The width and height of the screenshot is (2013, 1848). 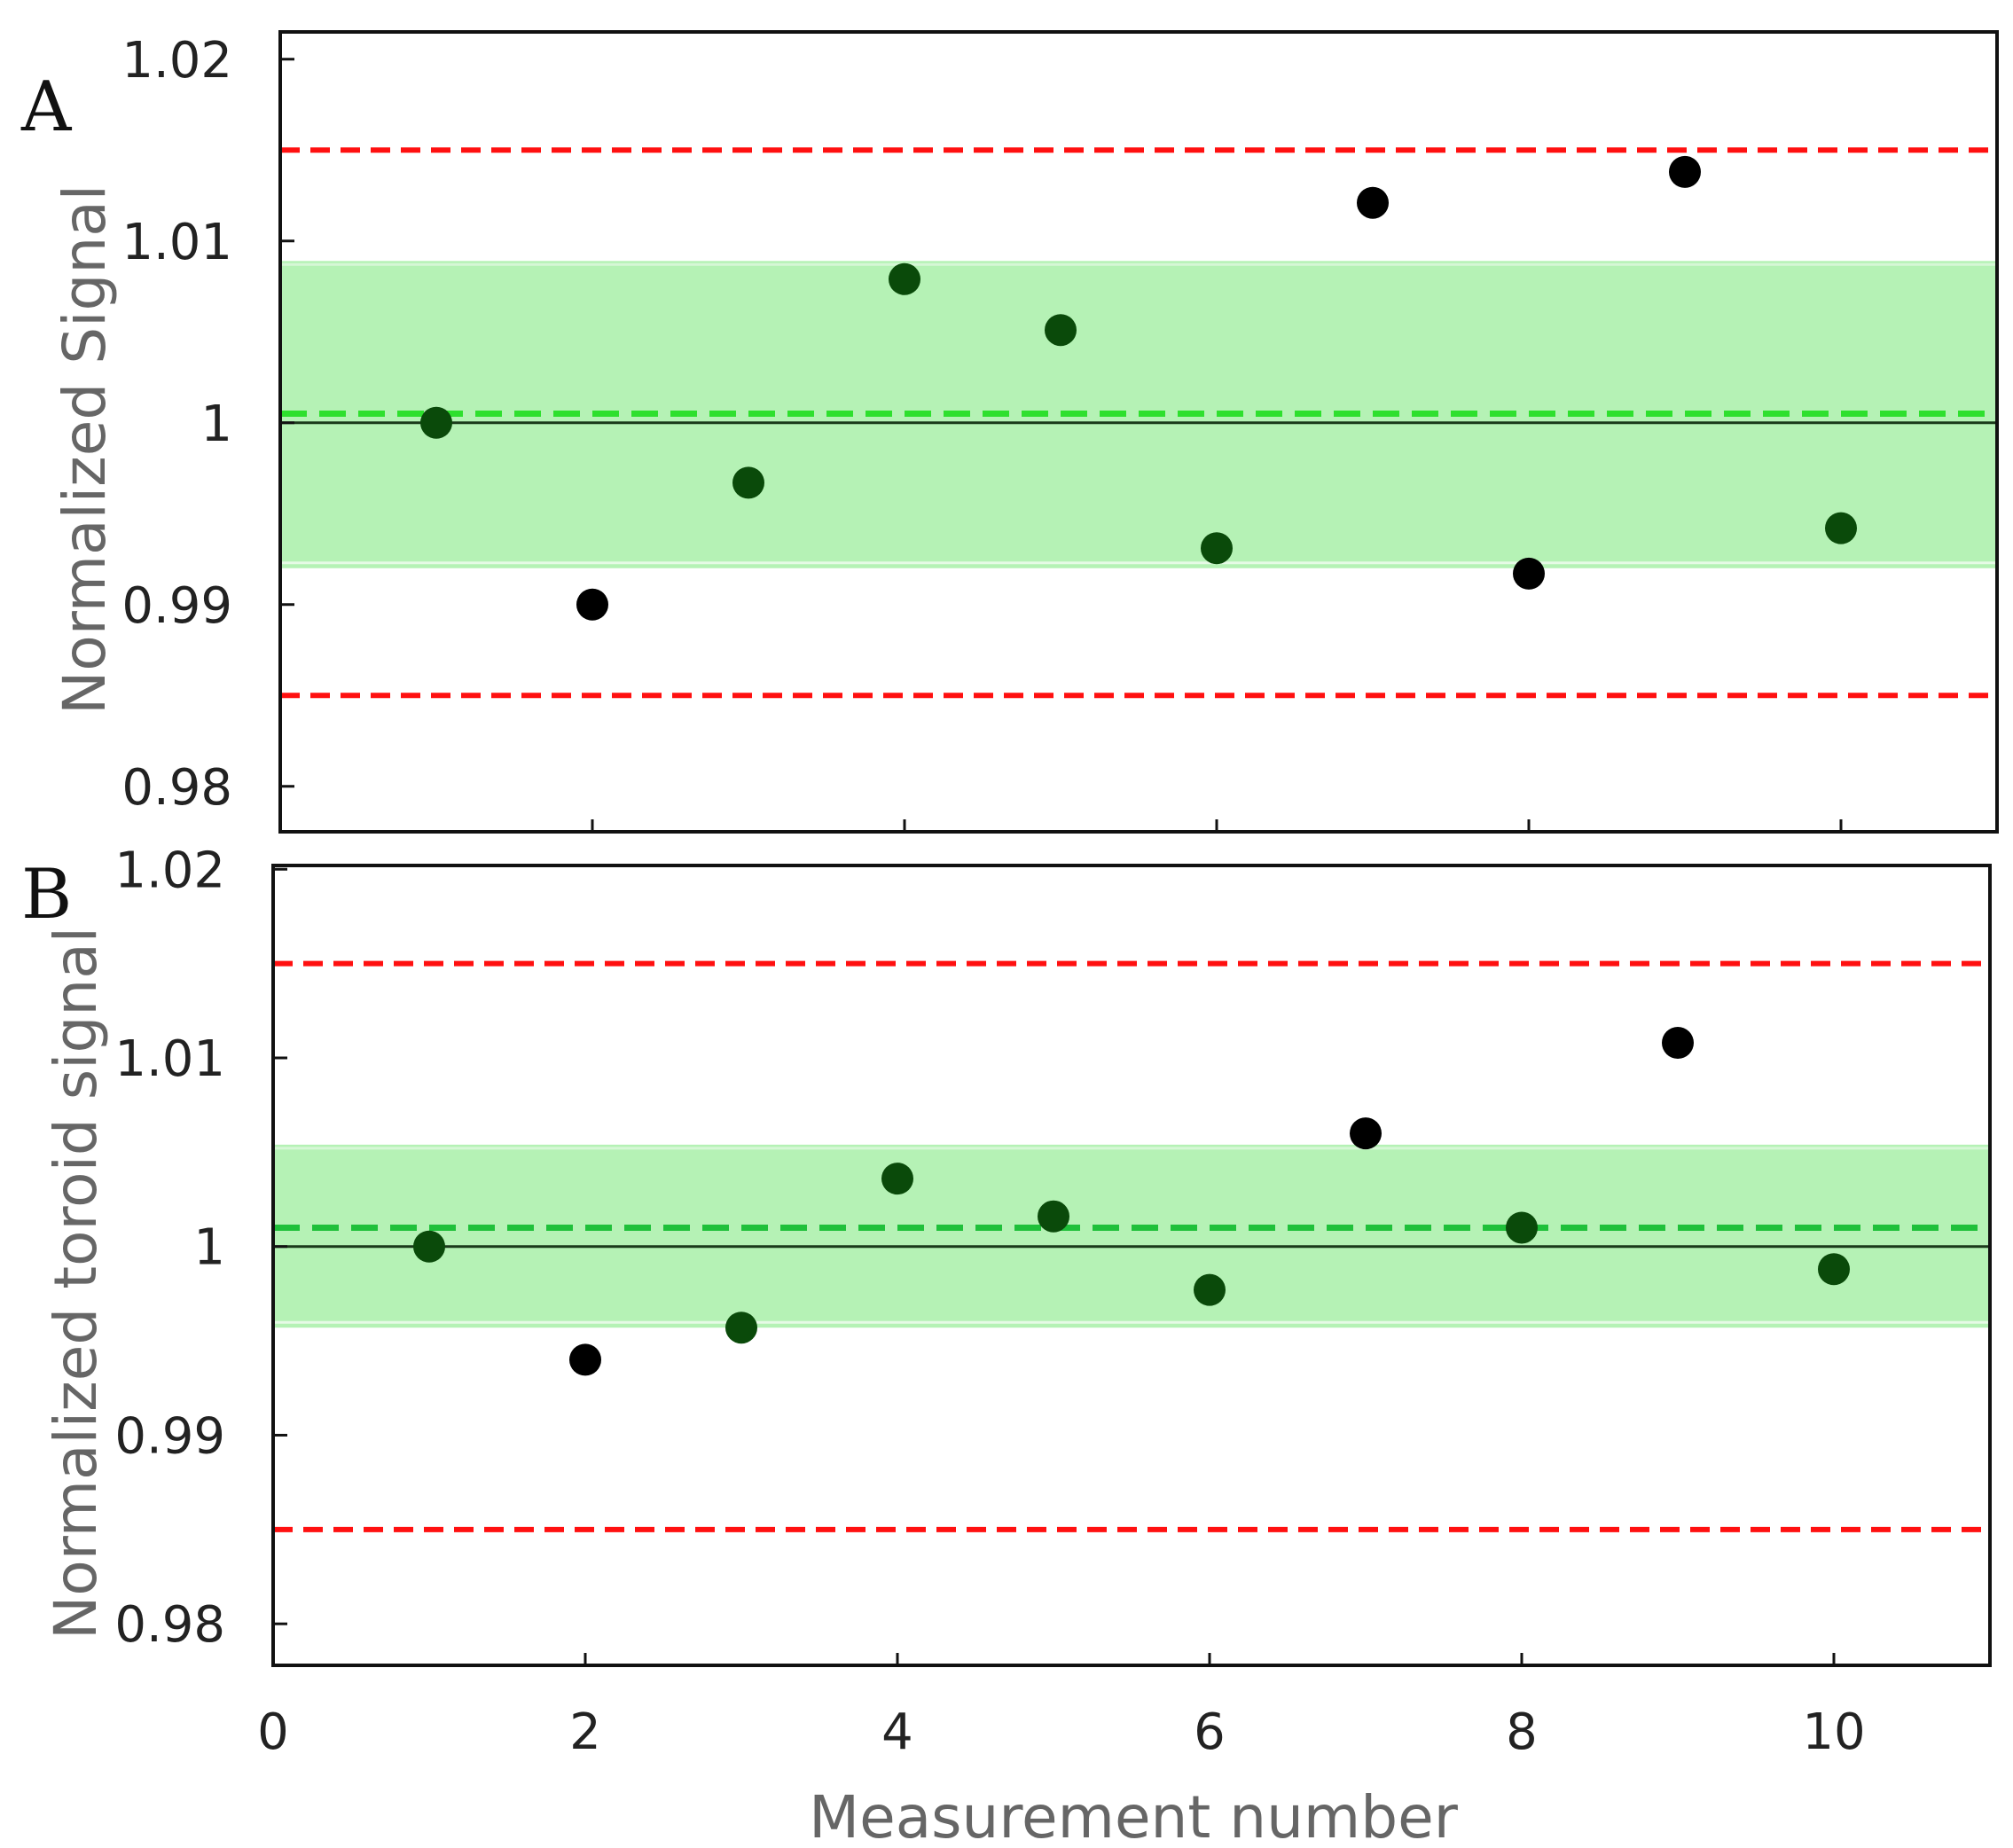 I want to click on x-tick-label: 8, so click(x=1522, y=1732).